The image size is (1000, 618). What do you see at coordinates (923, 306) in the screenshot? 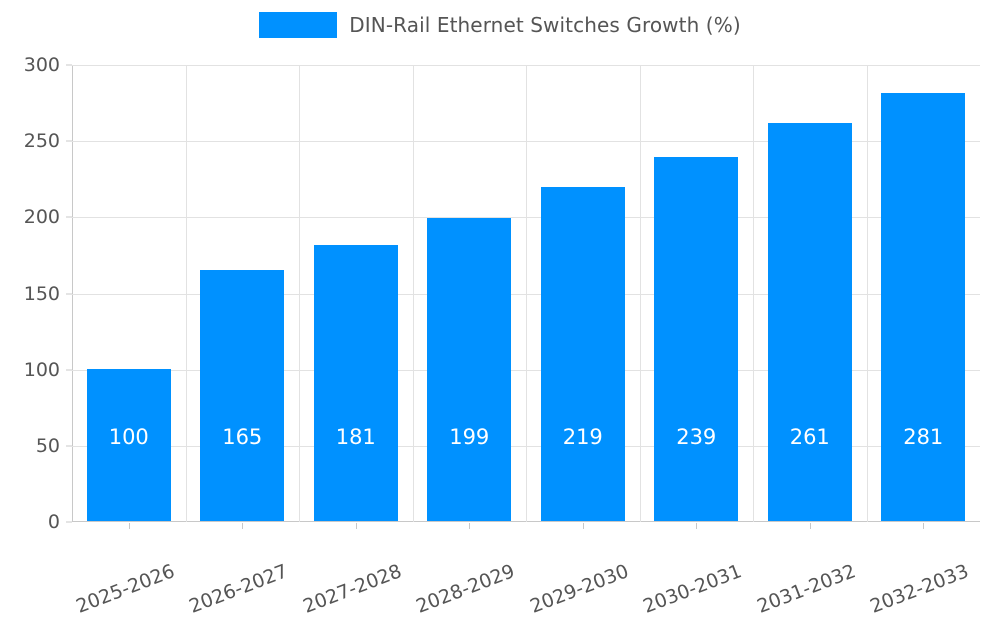
I see `bar: 281` at bounding box center [923, 306].